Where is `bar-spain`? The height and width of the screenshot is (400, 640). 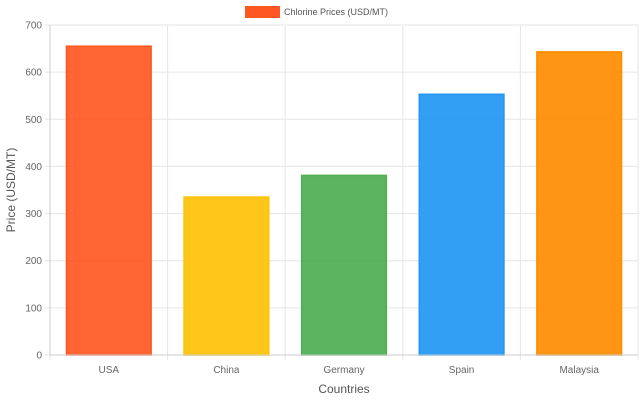 bar-spain is located at coordinates (461, 224).